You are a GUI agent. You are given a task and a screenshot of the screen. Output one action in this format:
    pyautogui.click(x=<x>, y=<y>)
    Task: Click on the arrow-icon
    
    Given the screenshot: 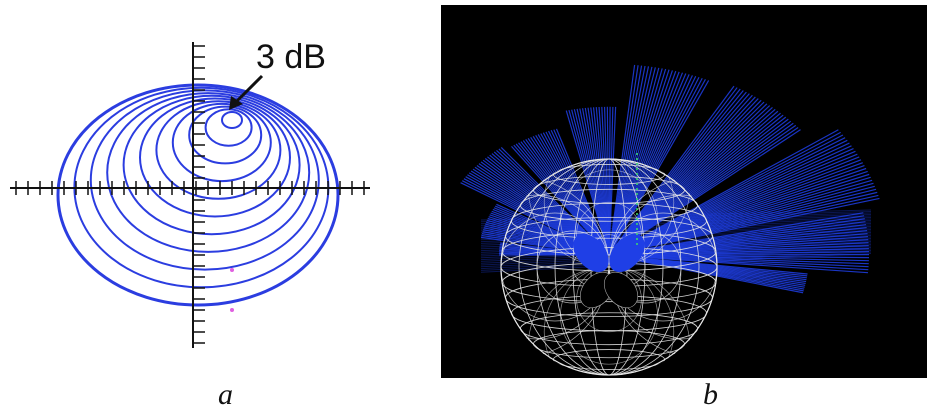 What is the action you would take?
    pyautogui.click(x=246, y=92)
    